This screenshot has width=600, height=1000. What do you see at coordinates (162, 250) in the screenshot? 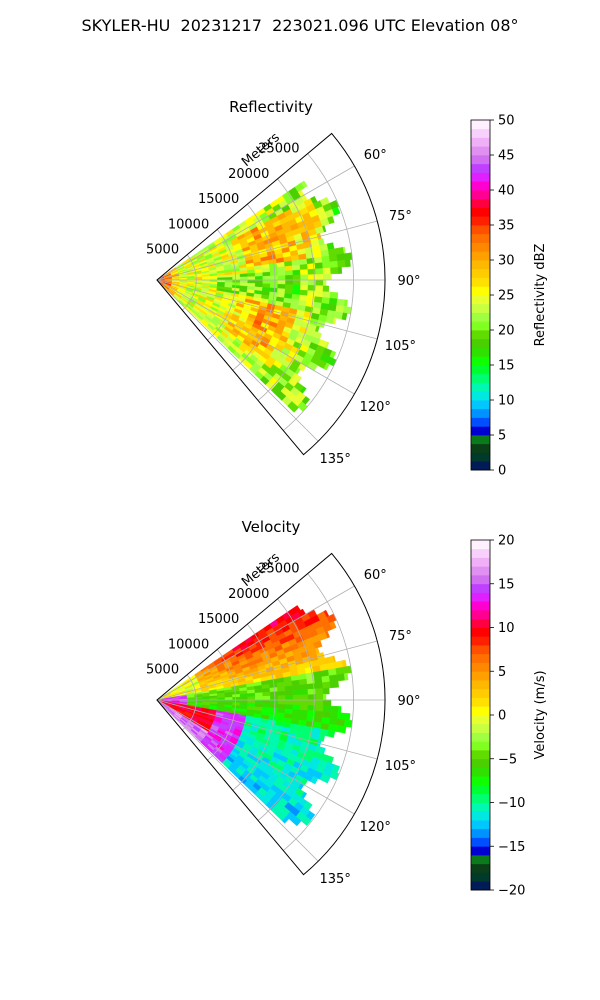
I see `range-tick-label: 5000` at bounding box center [162, 250].